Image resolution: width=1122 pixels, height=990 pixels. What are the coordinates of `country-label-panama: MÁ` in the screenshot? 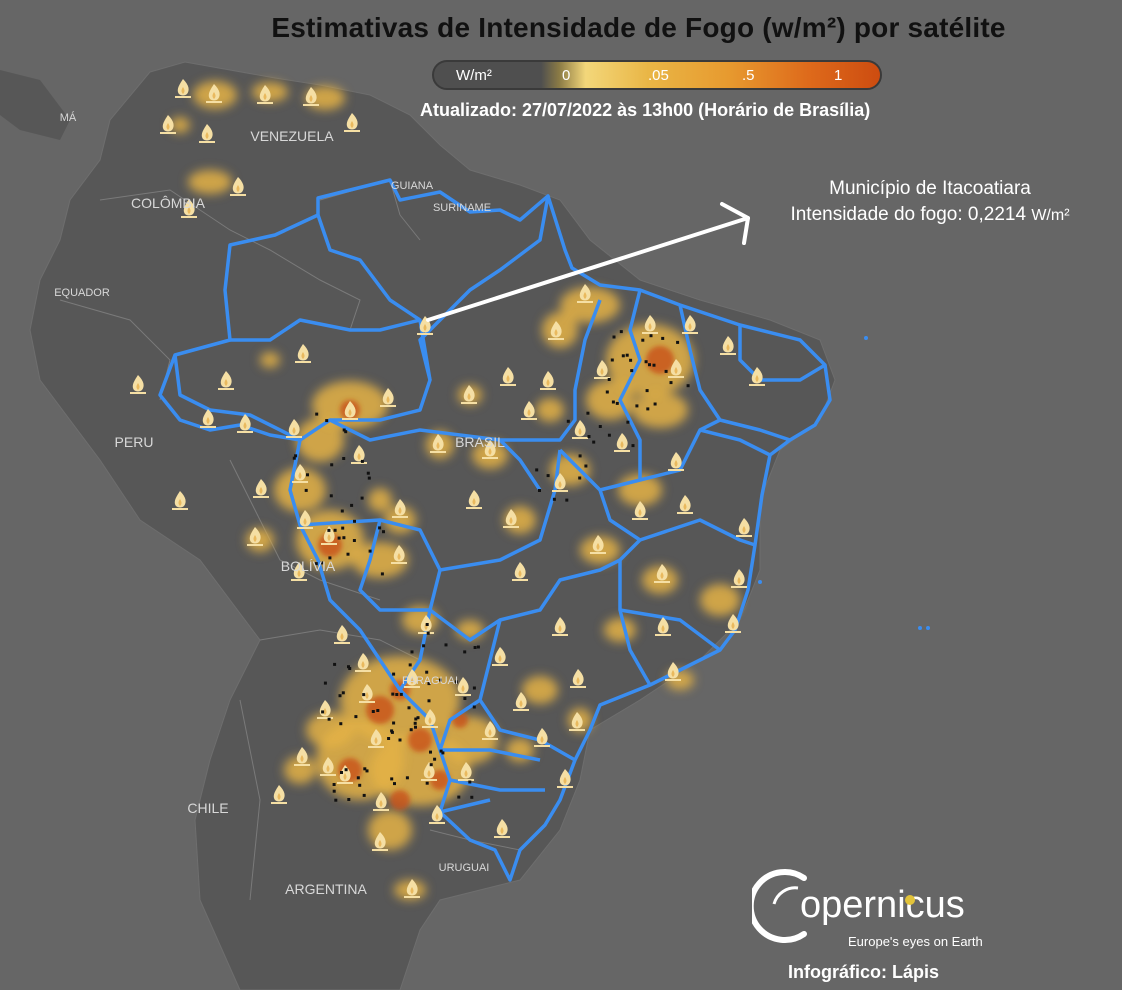 It's located at (68, 118).